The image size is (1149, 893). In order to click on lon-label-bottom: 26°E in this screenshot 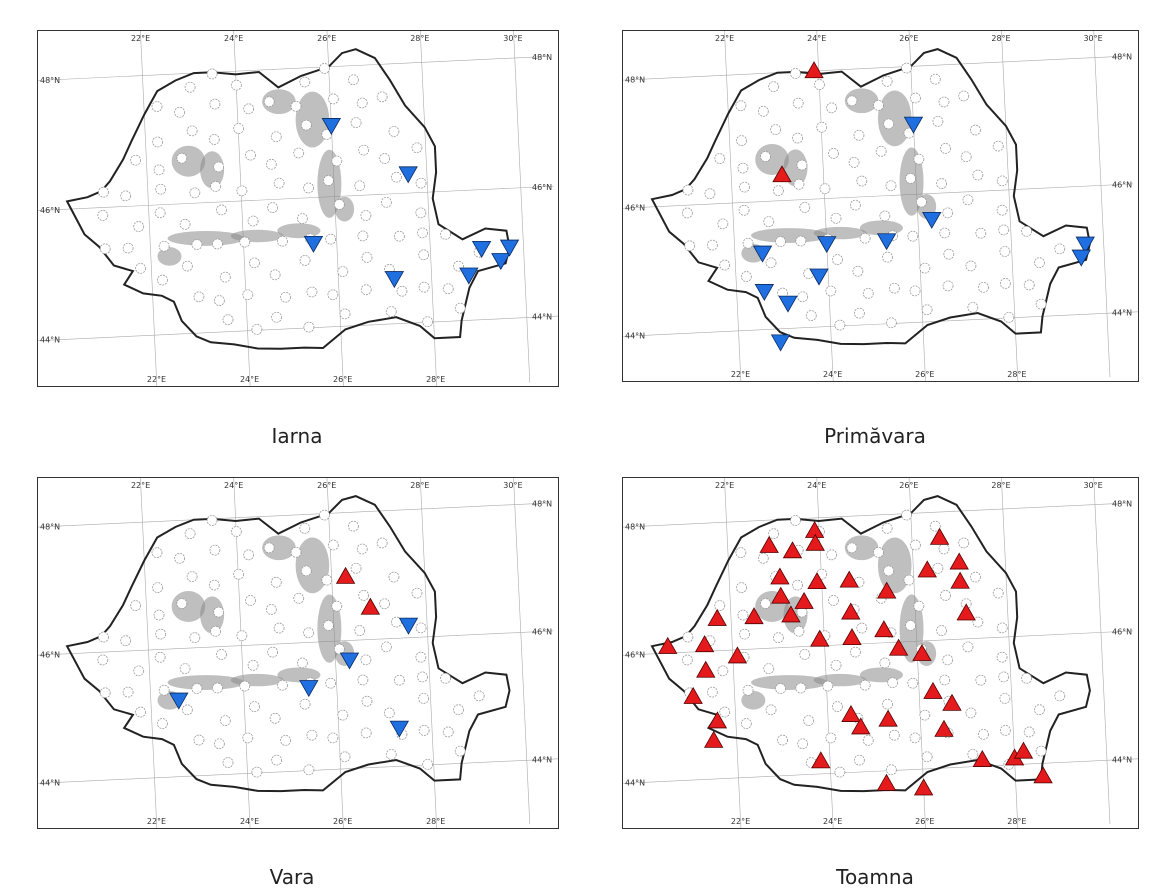, I will do `click(924, 374)`.